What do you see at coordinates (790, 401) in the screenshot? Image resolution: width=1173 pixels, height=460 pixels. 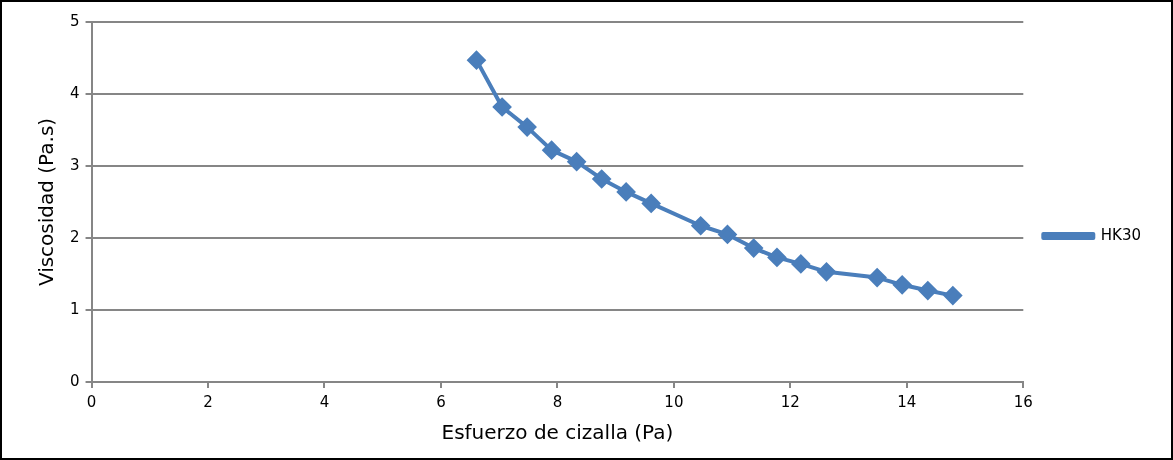 I see `x-tick-label: 12` at bounding box center [790, 401].